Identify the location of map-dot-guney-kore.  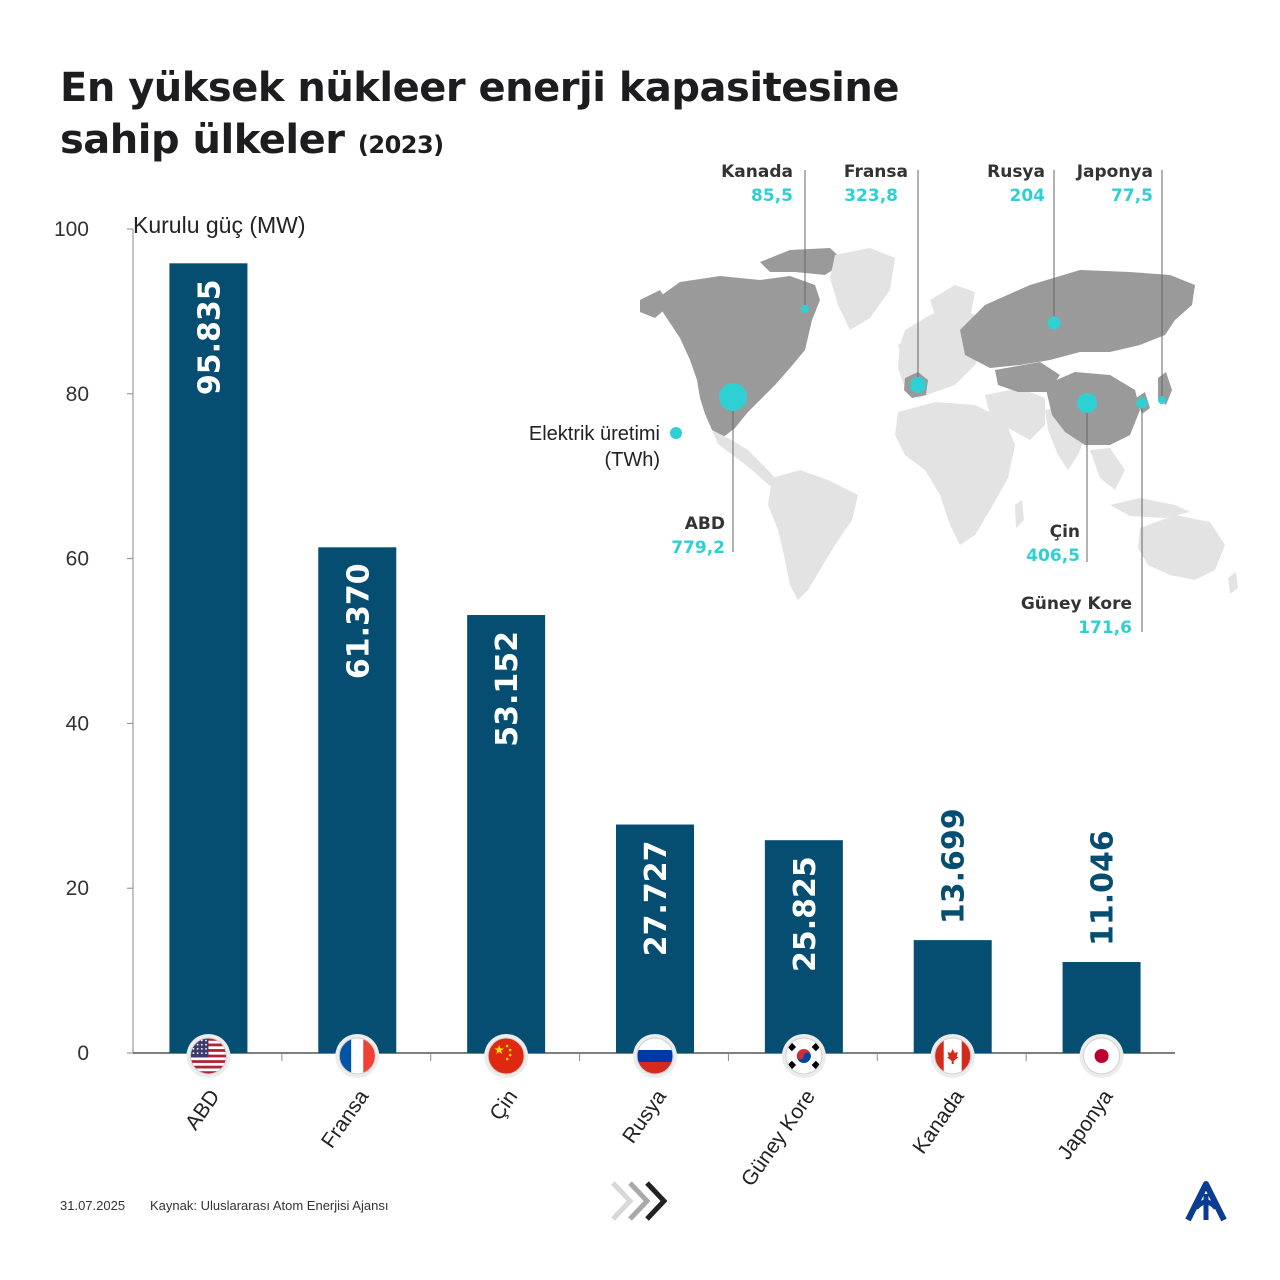
(1142, 403).